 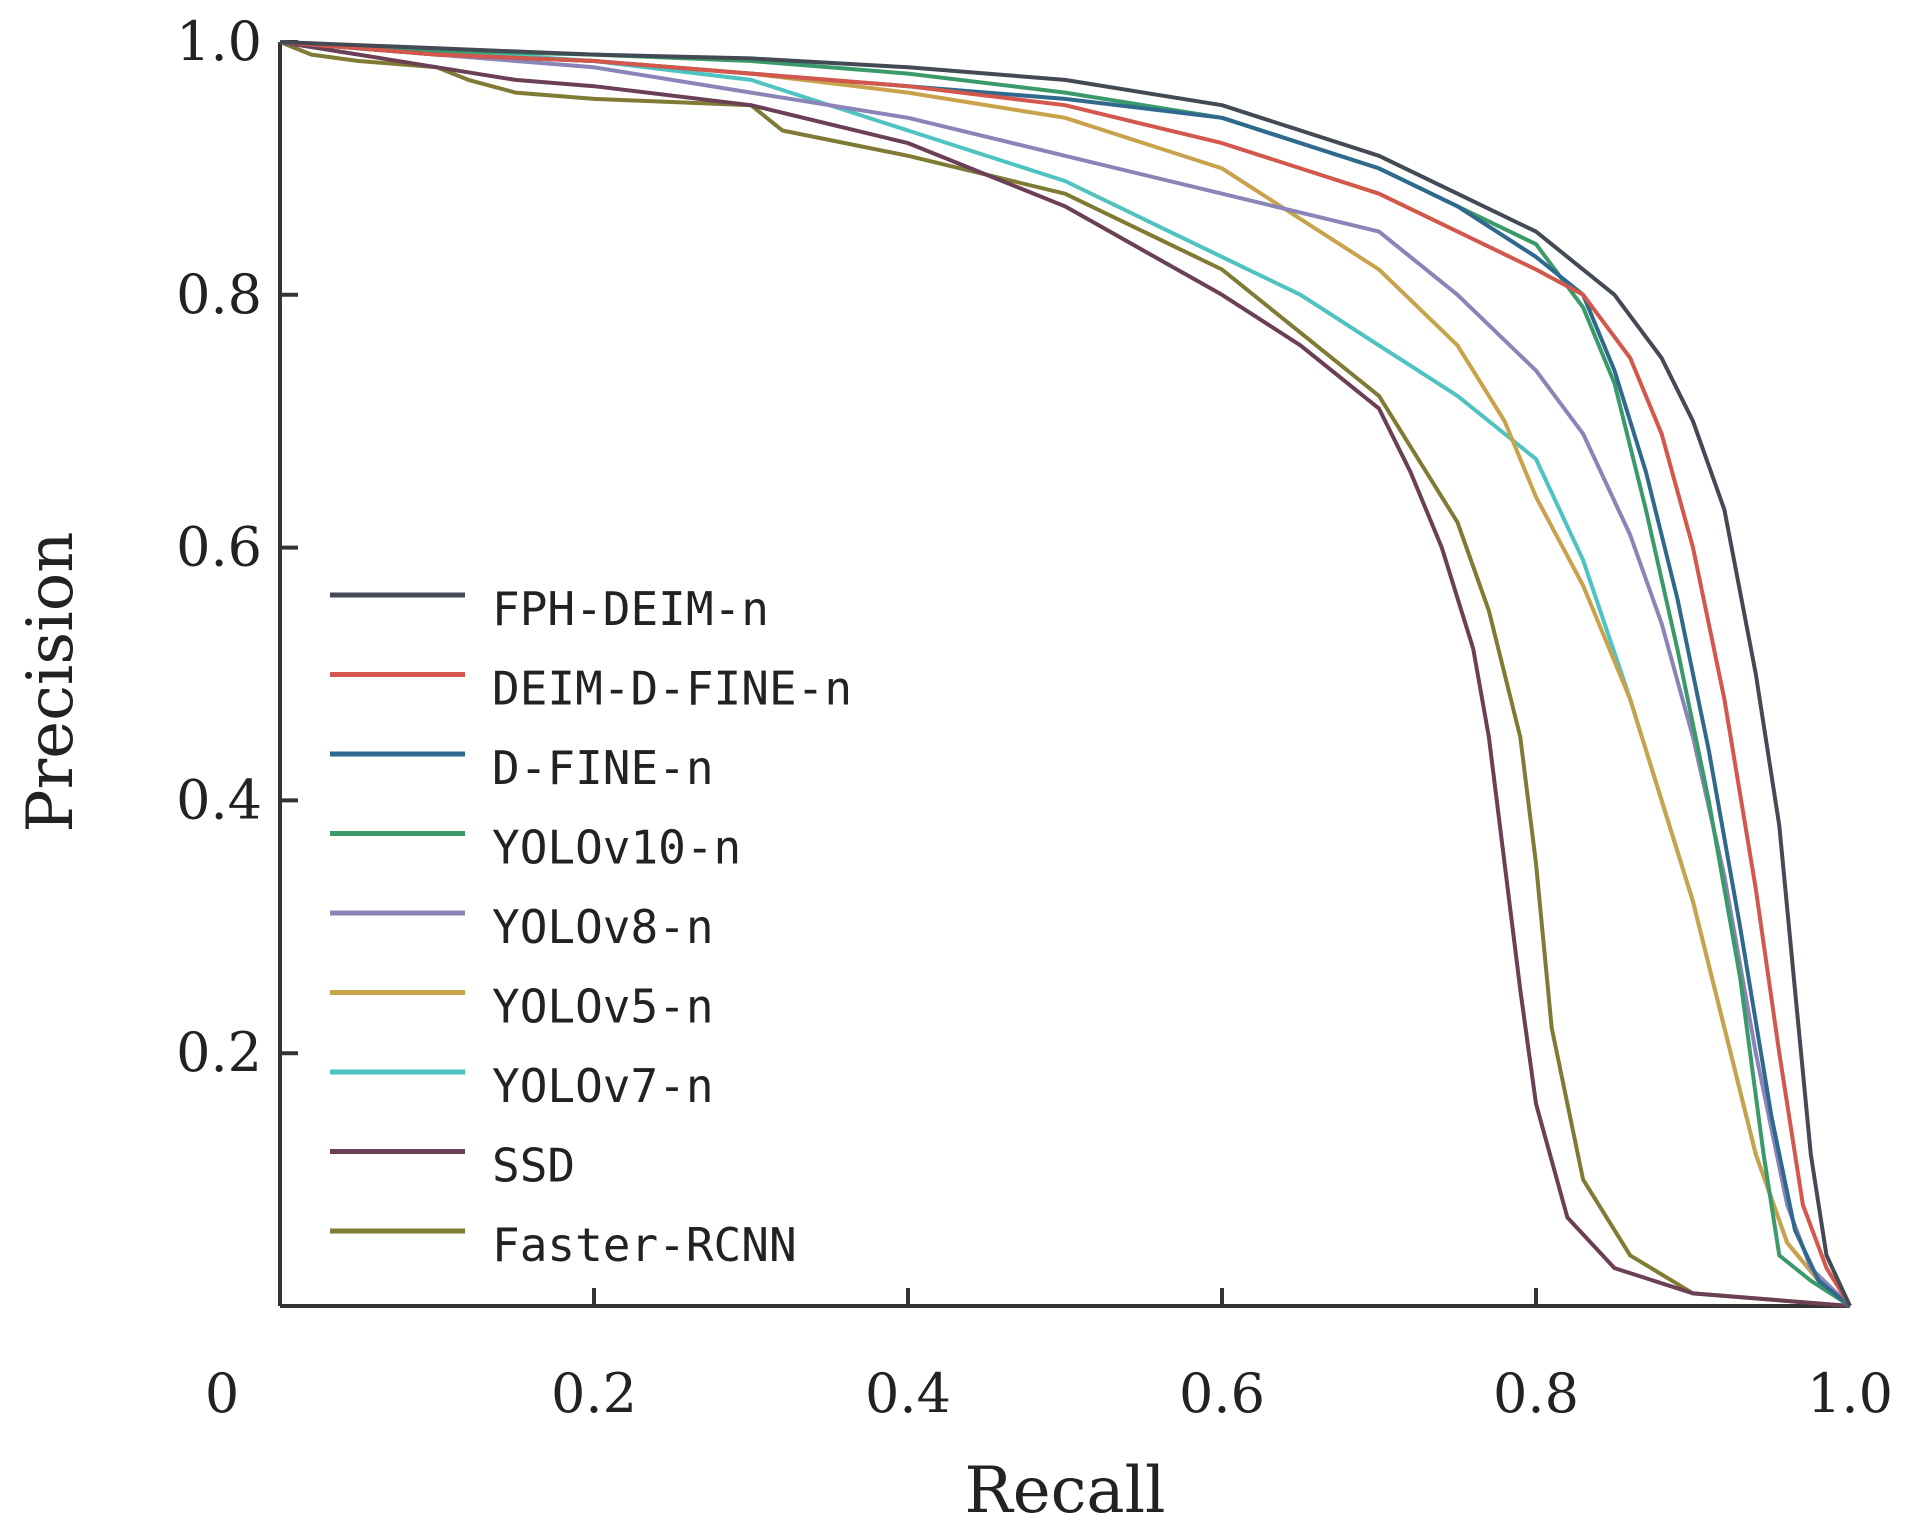 What do you see at coordinates (1222, 1393) in the screenshot?
I see `x-tick-label: 0.6` at bounding box center [1222, 1393].